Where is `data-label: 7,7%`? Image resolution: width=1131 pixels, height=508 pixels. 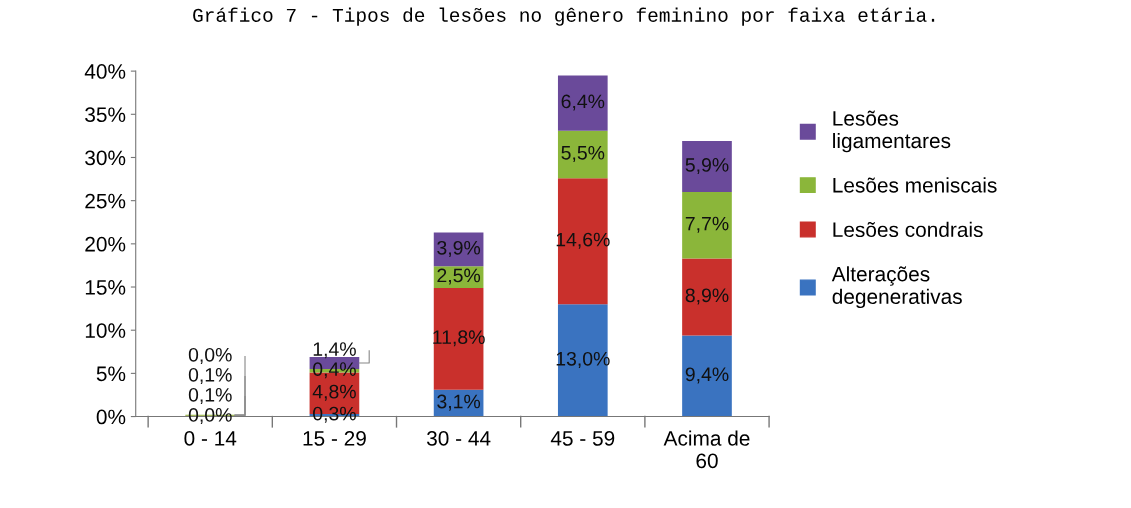
data-label: 7,7% is located at coordinates (707, 224).